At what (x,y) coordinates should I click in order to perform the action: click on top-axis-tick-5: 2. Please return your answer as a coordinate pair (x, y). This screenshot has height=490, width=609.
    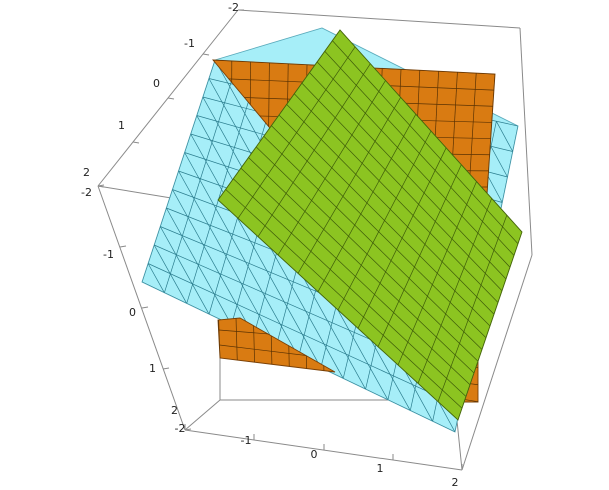
    Looking at the image, I should click on (86, 172).